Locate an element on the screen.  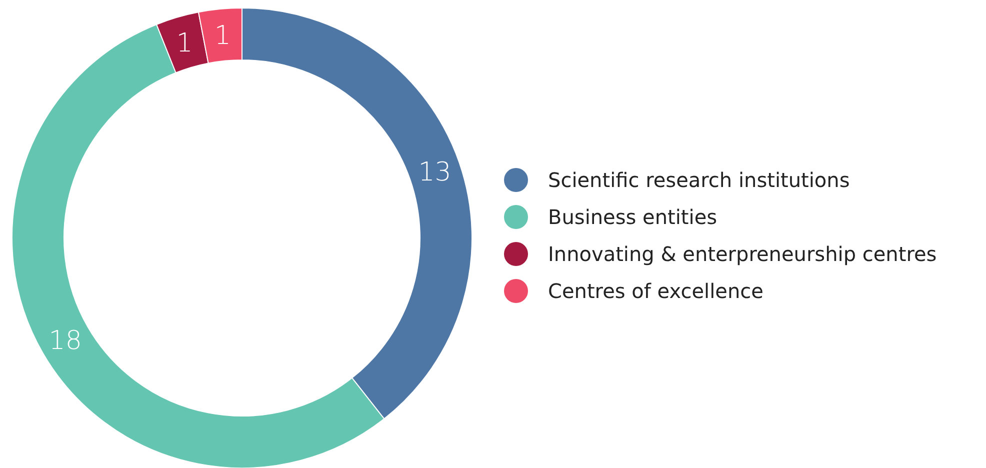
legend-label: Business entities is located at coordinates (633, 217).